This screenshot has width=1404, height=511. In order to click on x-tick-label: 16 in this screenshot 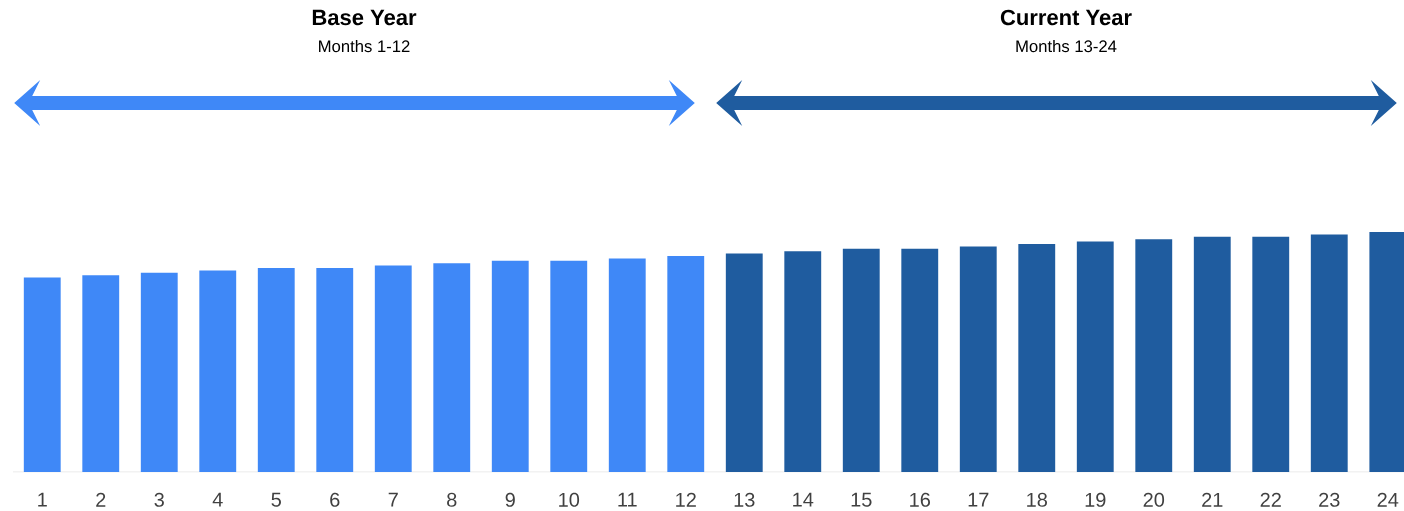, I will do `click(920, 499)`.